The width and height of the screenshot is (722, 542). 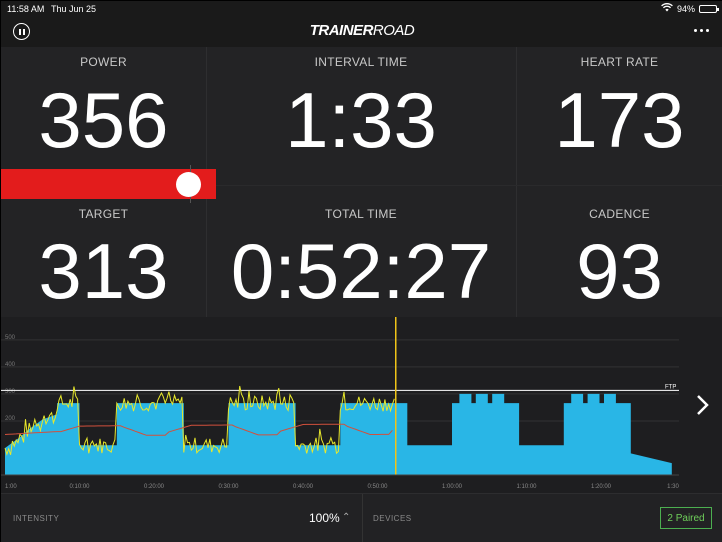 What do you see at coordinates (601, 487) in the screenshot?
I see `x-tick-label: 1:20:00` at bounding box center [601, 487].